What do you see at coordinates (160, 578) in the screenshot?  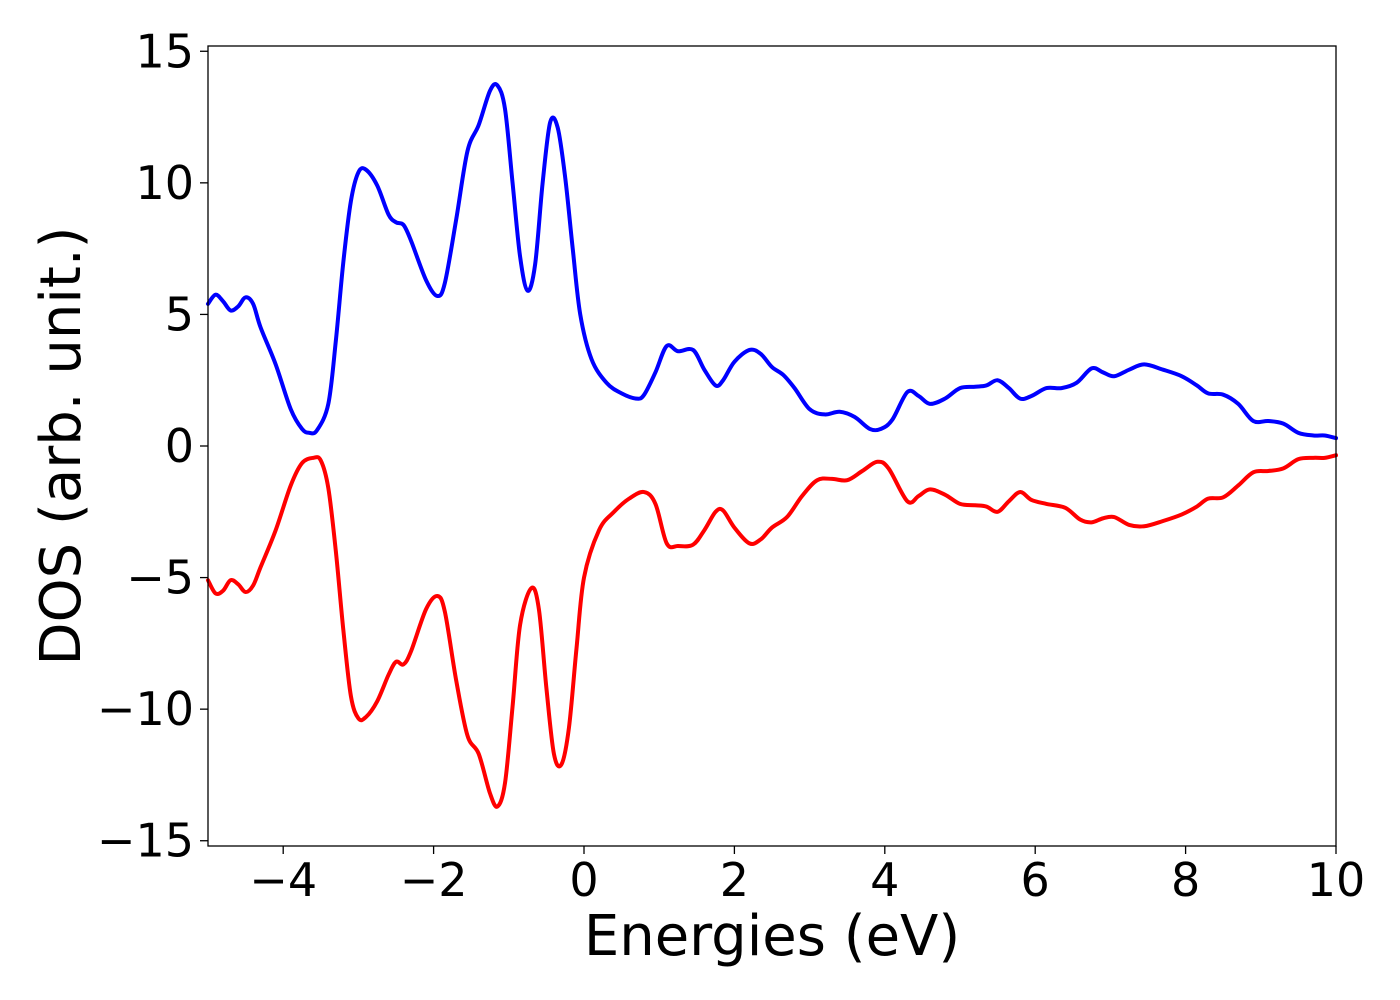 I see `y-tick-label: −5` at bounding box center [160, 578].